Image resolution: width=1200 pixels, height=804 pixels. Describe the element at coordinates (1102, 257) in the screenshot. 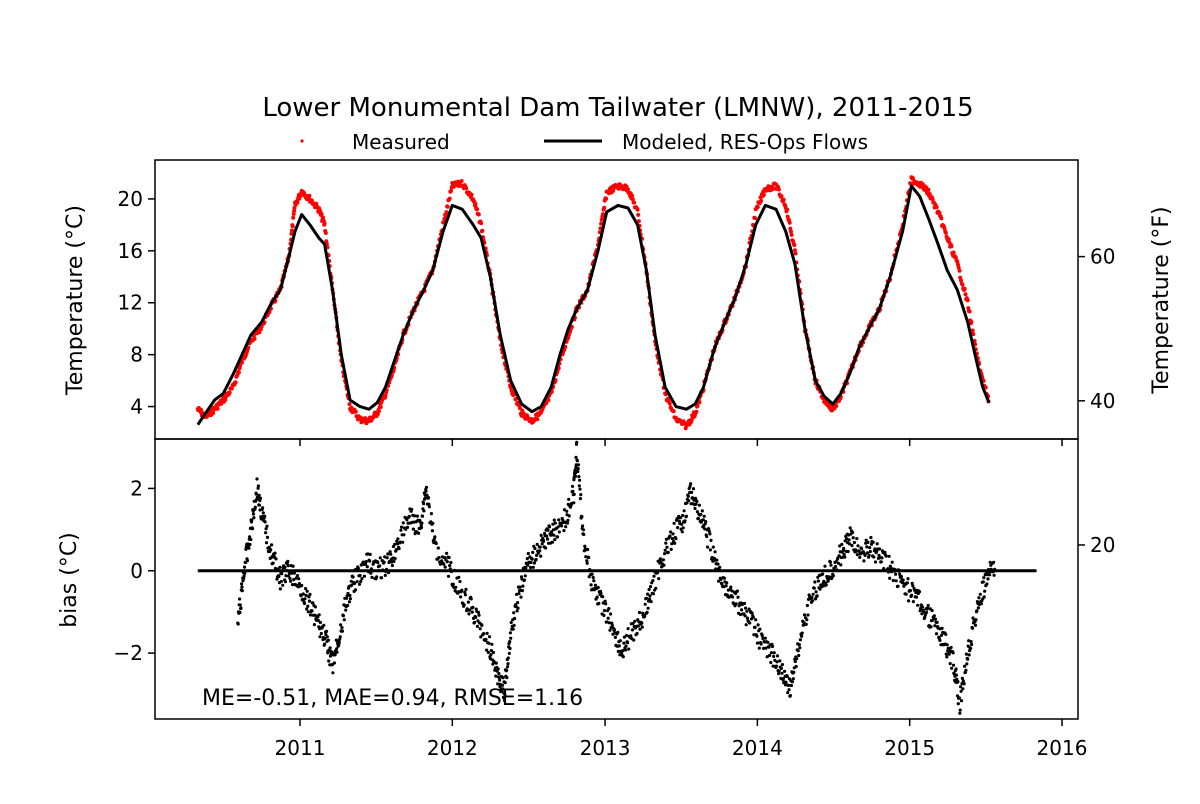

I see `right-y-tick-label: 60` at that location.